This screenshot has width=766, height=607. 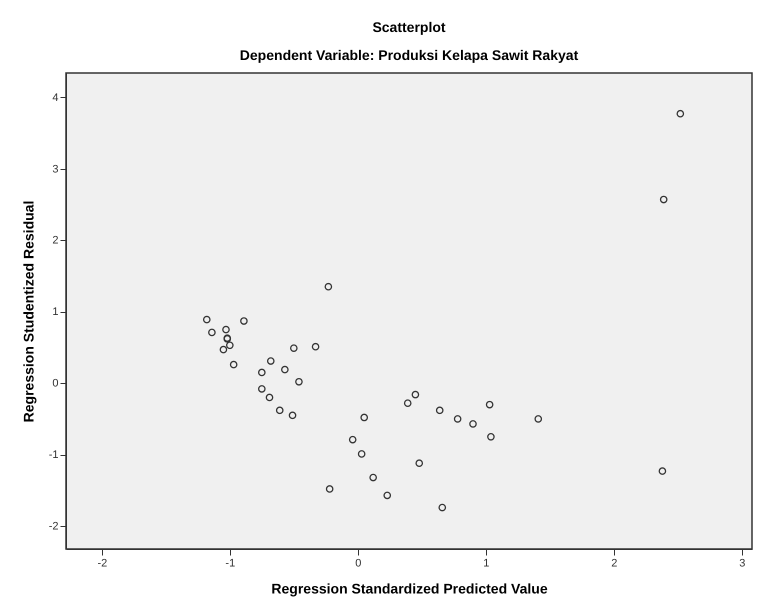 I want to click on y-tick-label: 2, so click(x=55, y=240).